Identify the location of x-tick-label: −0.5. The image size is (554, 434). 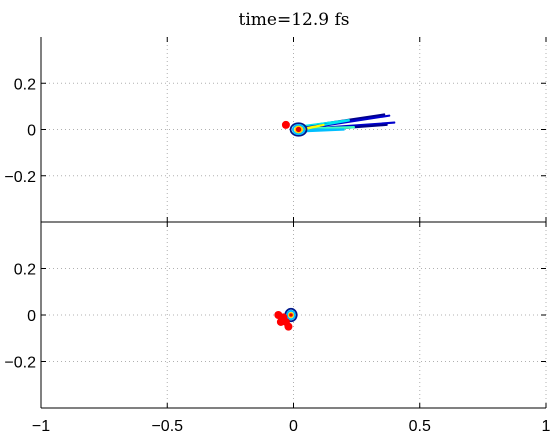
(167, 426).